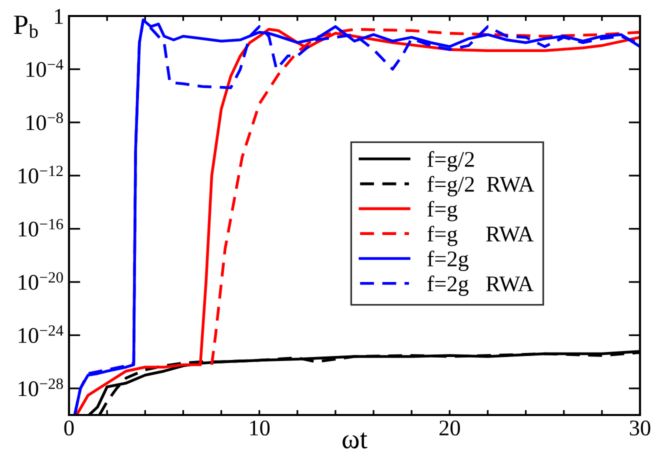 This screenshot has width=660, height=452. What do you see at coordinates (480, 186) in the screenshot?
I see `legend-label: f=g/2 RWA` at bounding box center [480, 186].